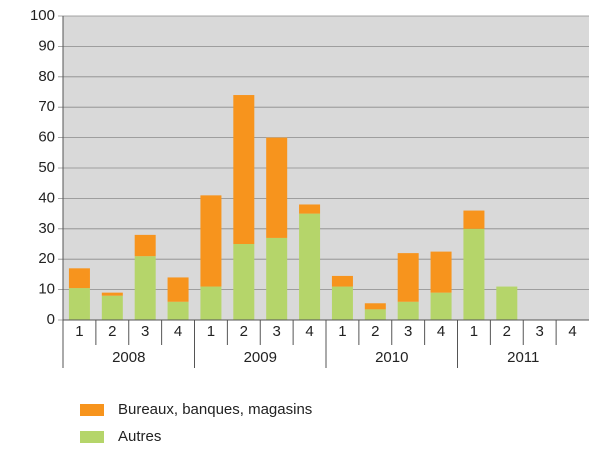 This screenshot has width=590, height=451. I want to click on x-group-label: 2011, so click(523, 357).